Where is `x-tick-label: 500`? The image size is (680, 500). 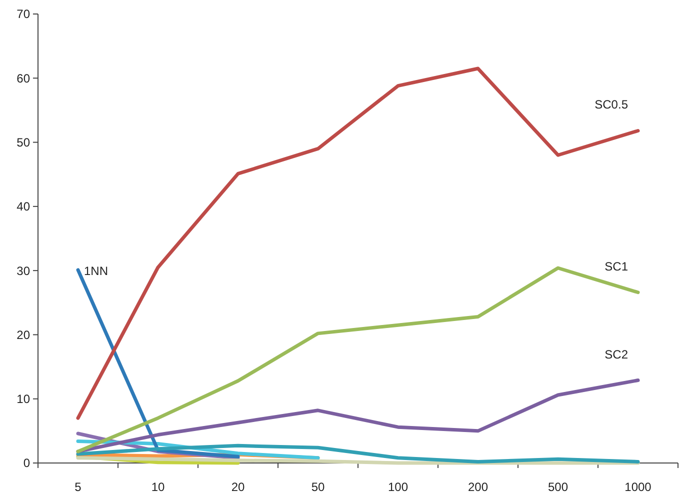 x-tick-label: 500 is located at coordinates (558, 487).